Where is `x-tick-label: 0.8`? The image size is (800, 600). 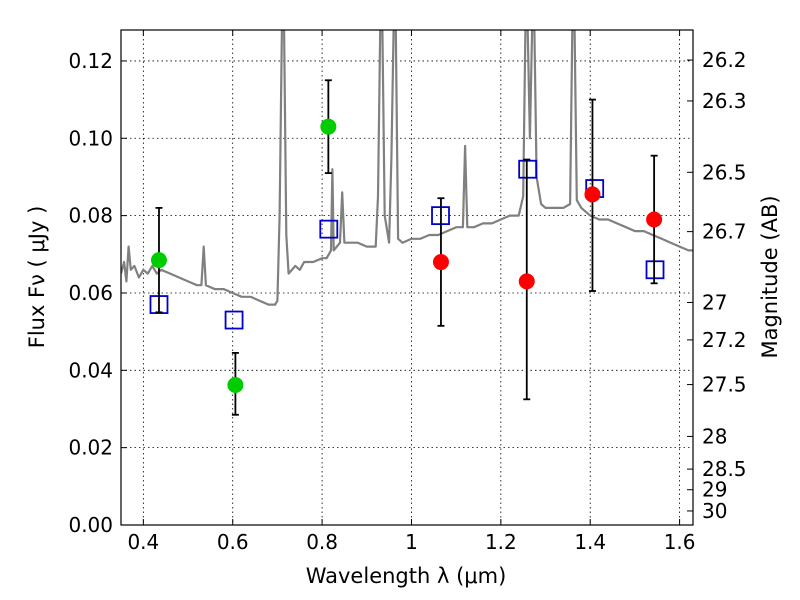
x-tick-label: 0.8 is located at coordinates (322, 542).